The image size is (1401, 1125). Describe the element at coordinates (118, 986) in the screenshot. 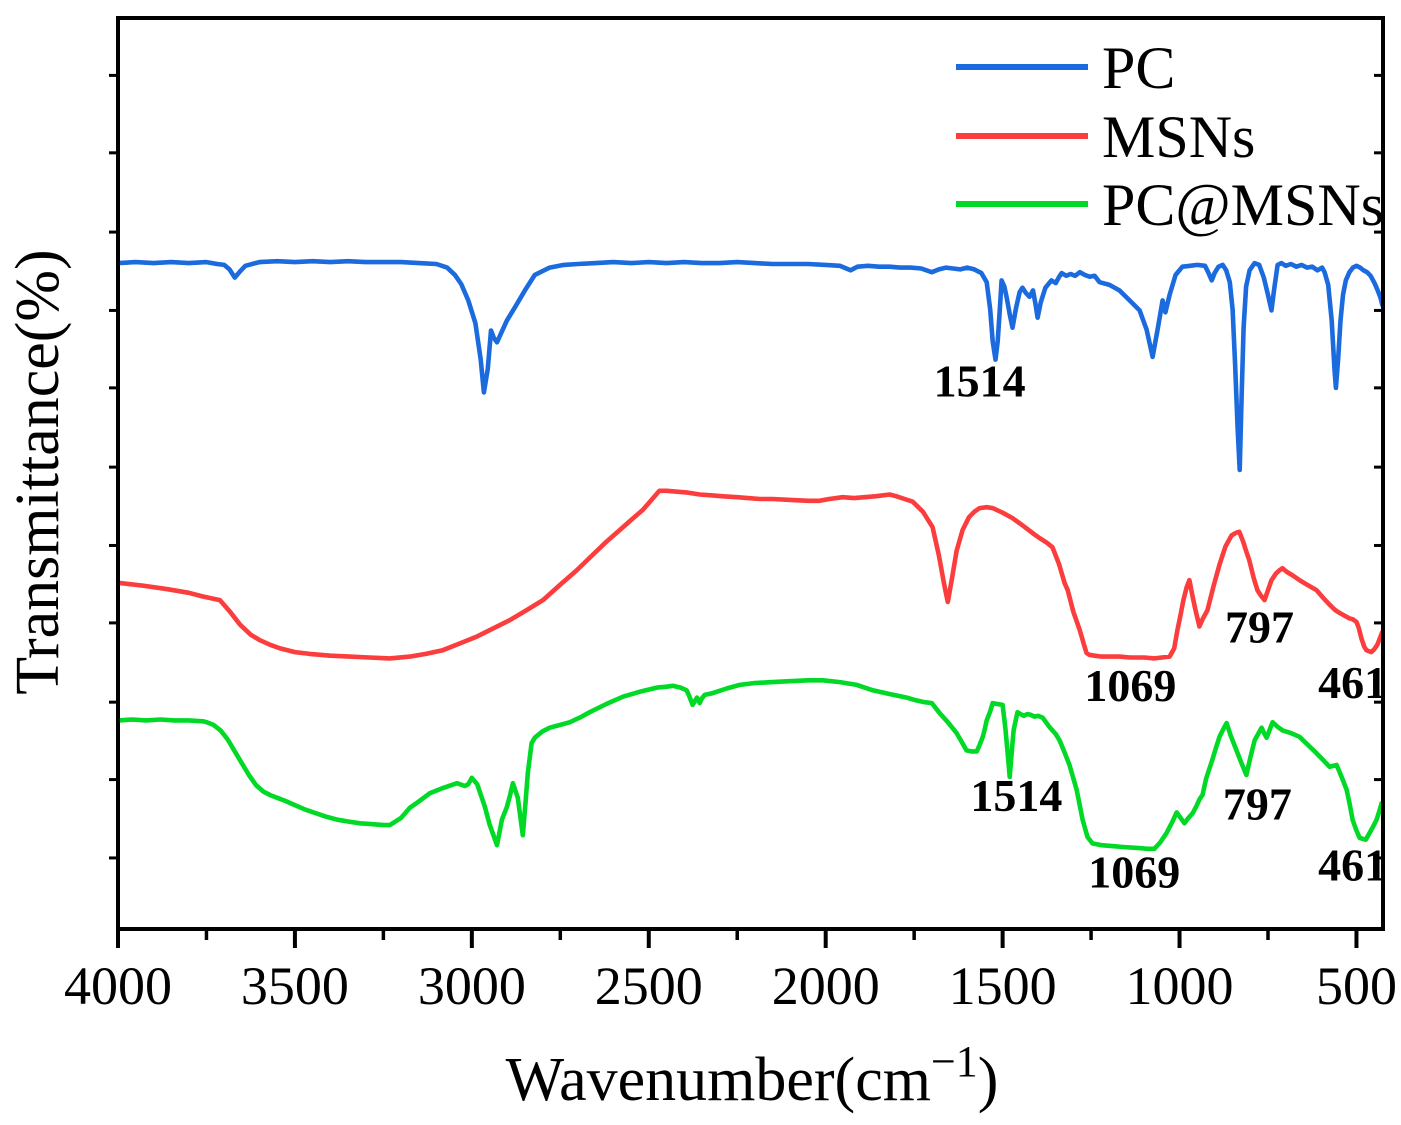

I see `x-tick-label: 4000` at that location.